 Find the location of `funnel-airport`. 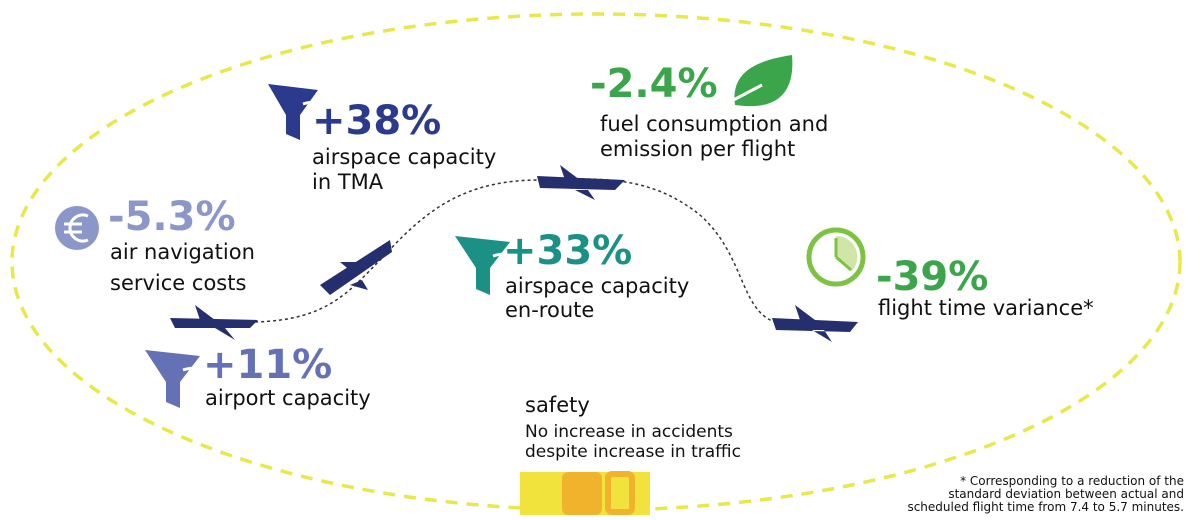

funnel-airport is located at coordinates (173, 379).